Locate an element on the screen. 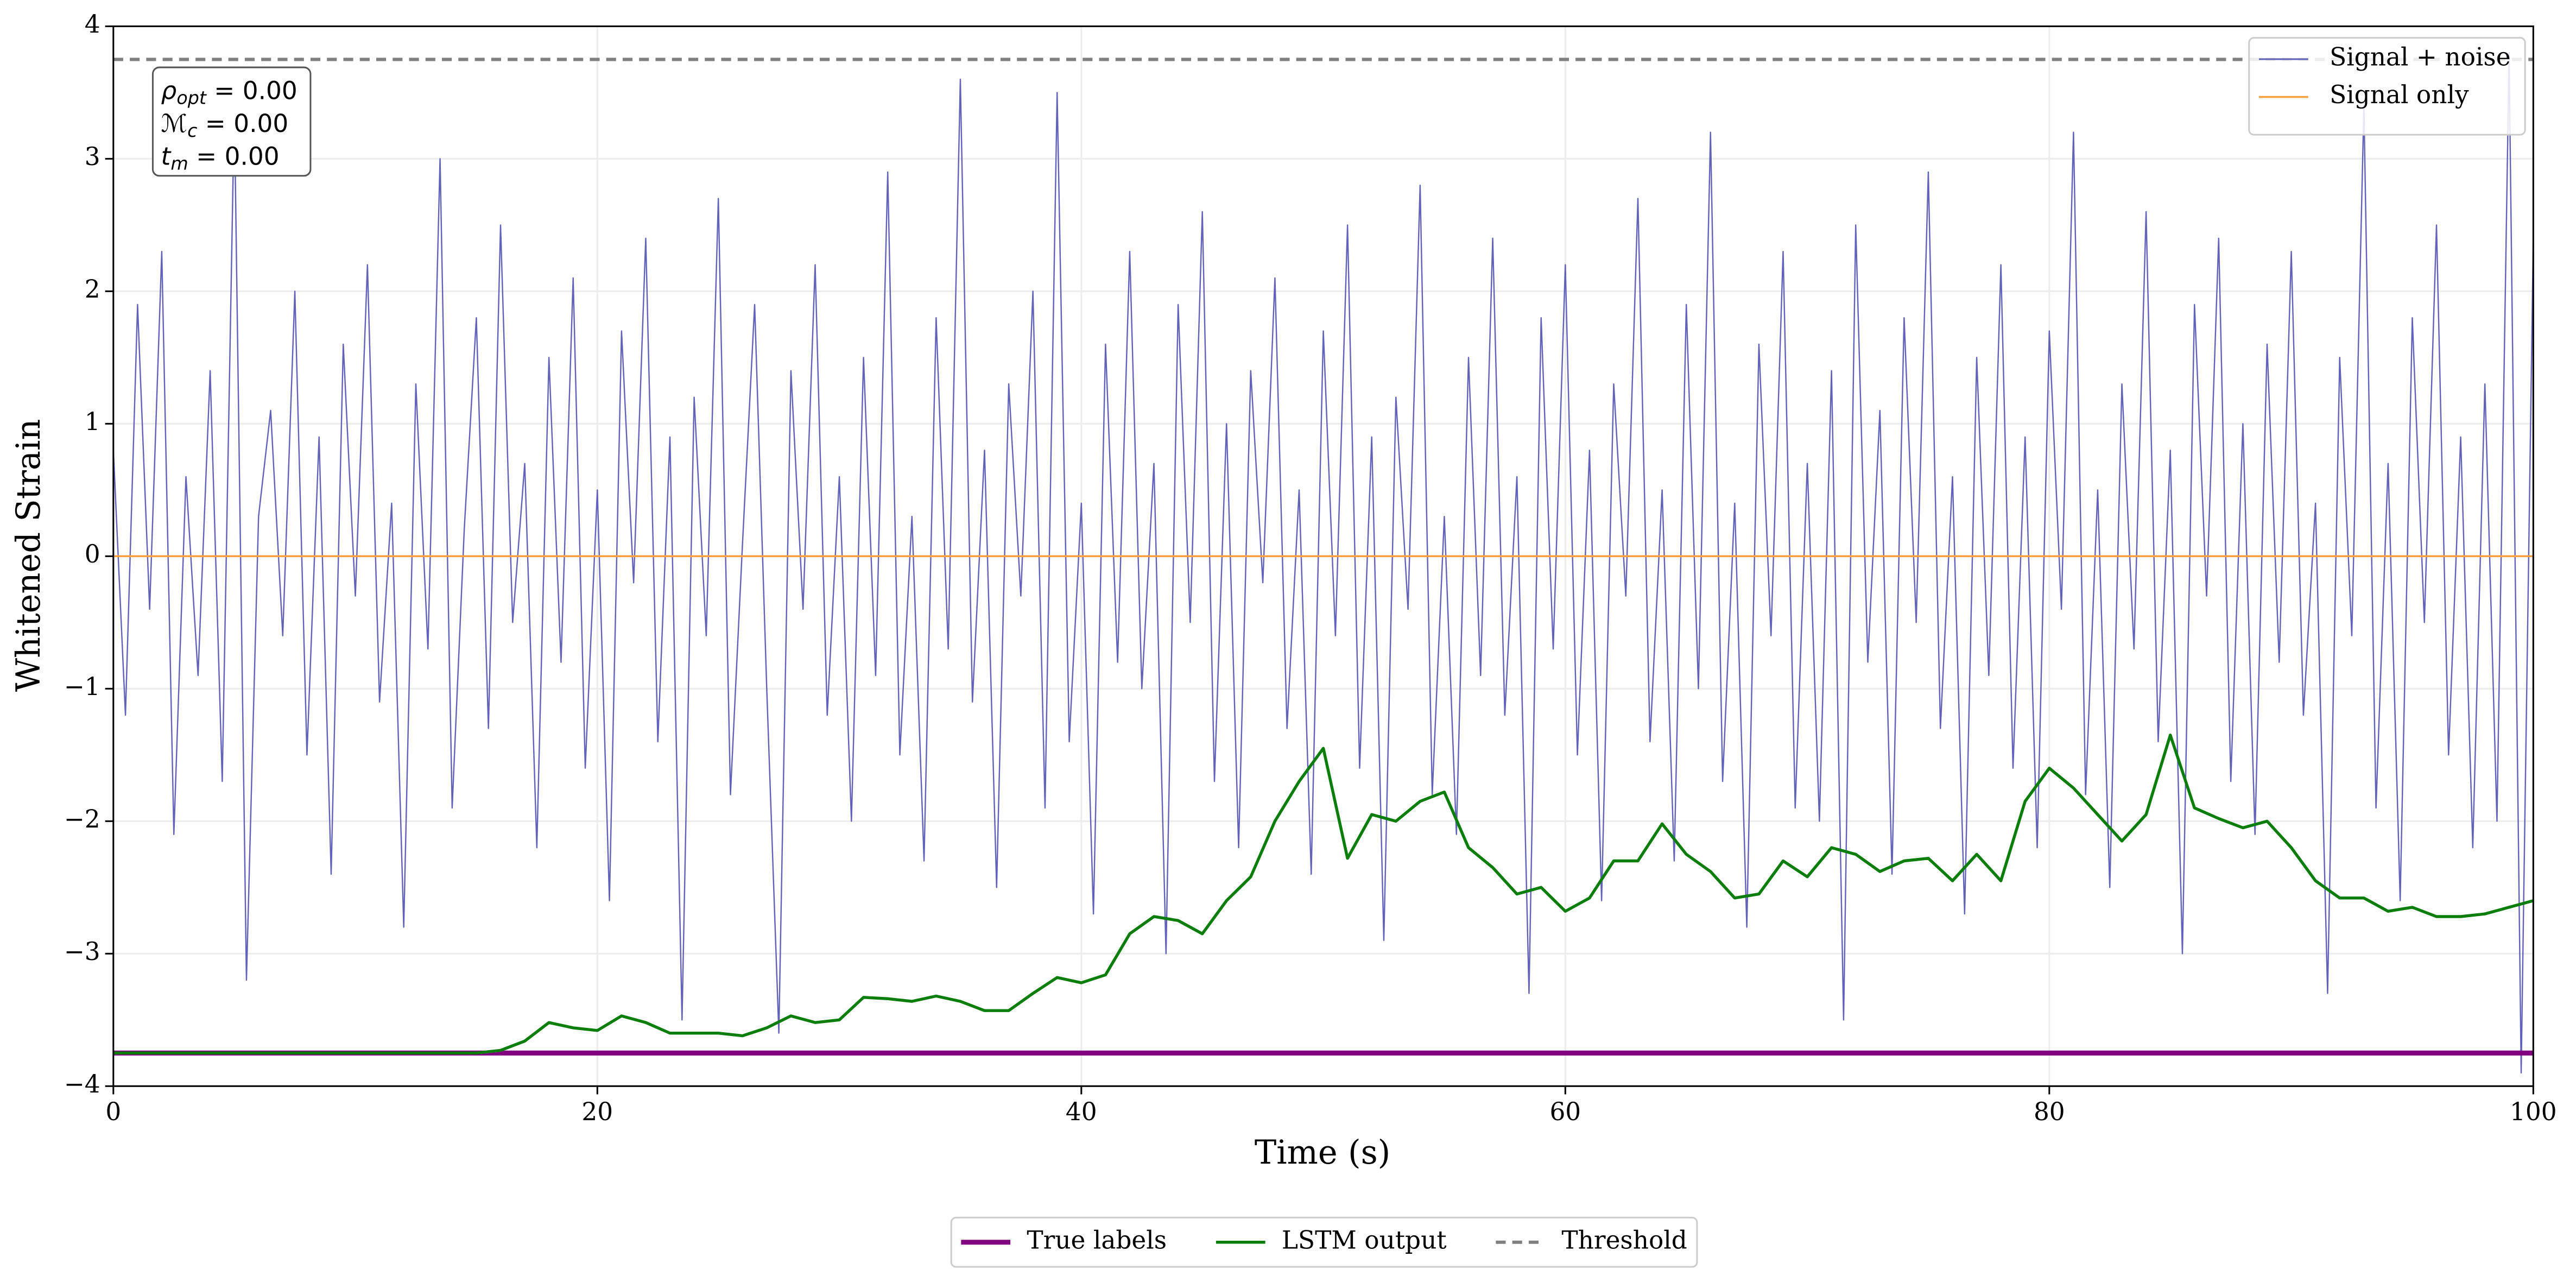 This screenshot has width=2576, height=1282. legend-label: Signal only is located at coordinates (2399, 94).